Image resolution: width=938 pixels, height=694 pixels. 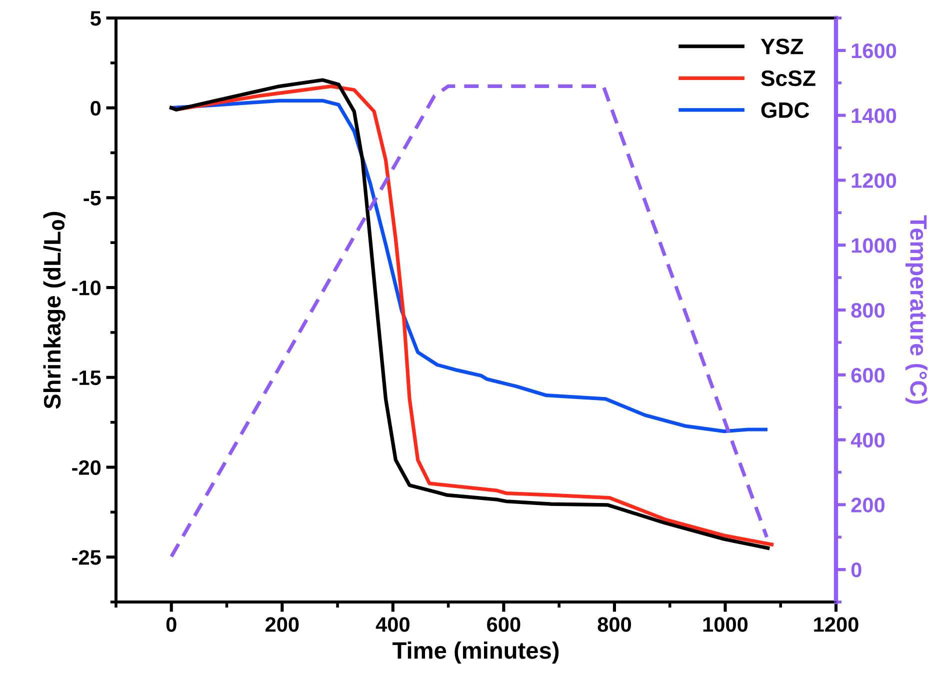 I want to click on y-tick-label: -20, so click(x=86, y=467).